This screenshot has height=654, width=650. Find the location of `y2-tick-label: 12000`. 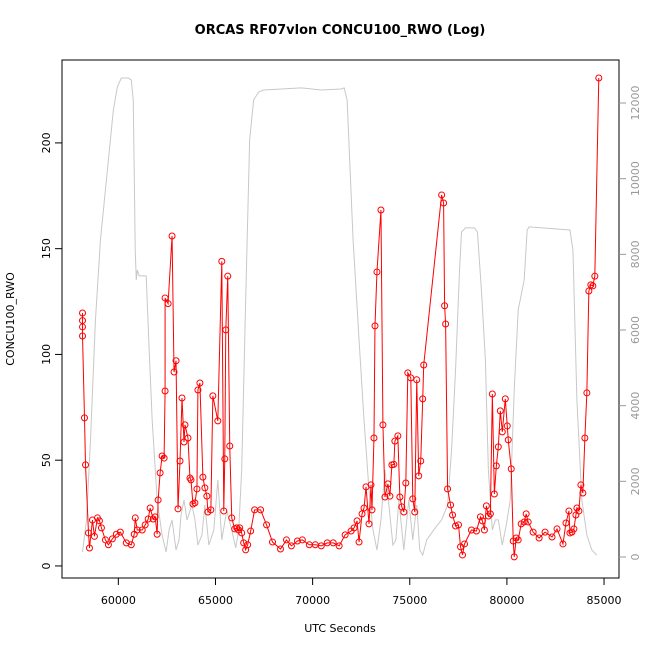

y2-tick-label: 12000 is located at coordinates (635, 103).